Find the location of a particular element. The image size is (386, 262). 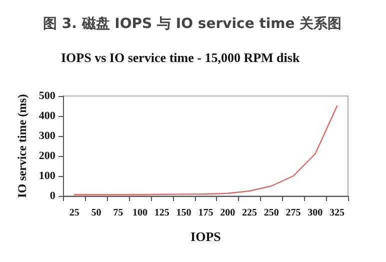

x-tick-label: 225 is located at coordinates (249, 213).